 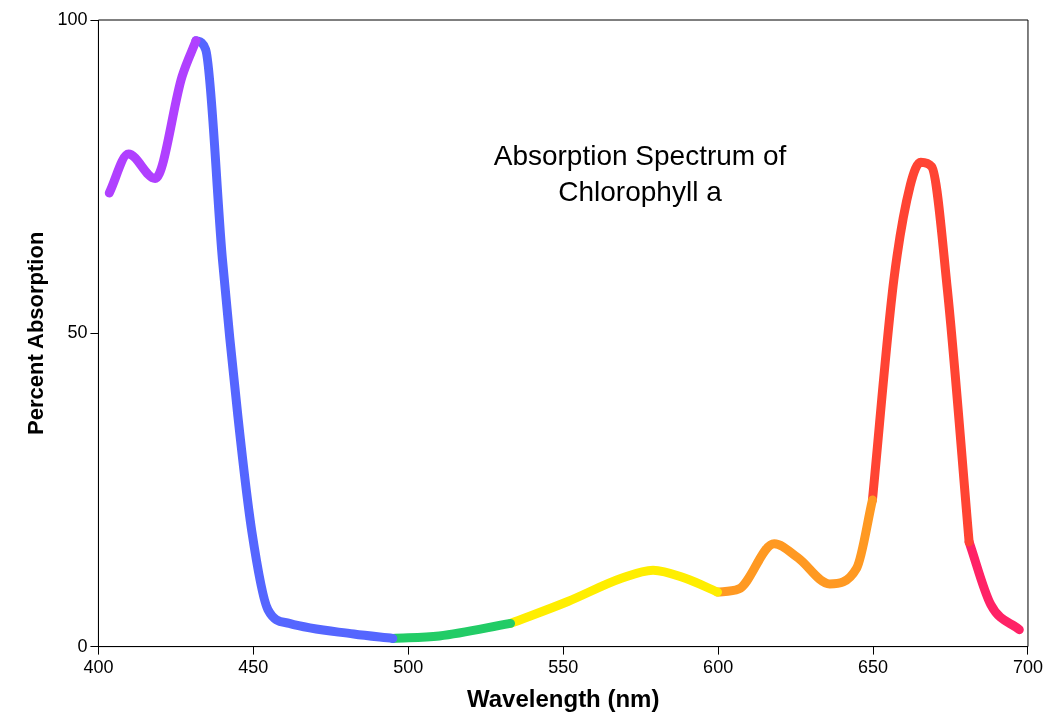 What do you see at coordinates (98, 667) in the screenshot?
I see `x-tick-label: 400` at bounding box center [98, 667].